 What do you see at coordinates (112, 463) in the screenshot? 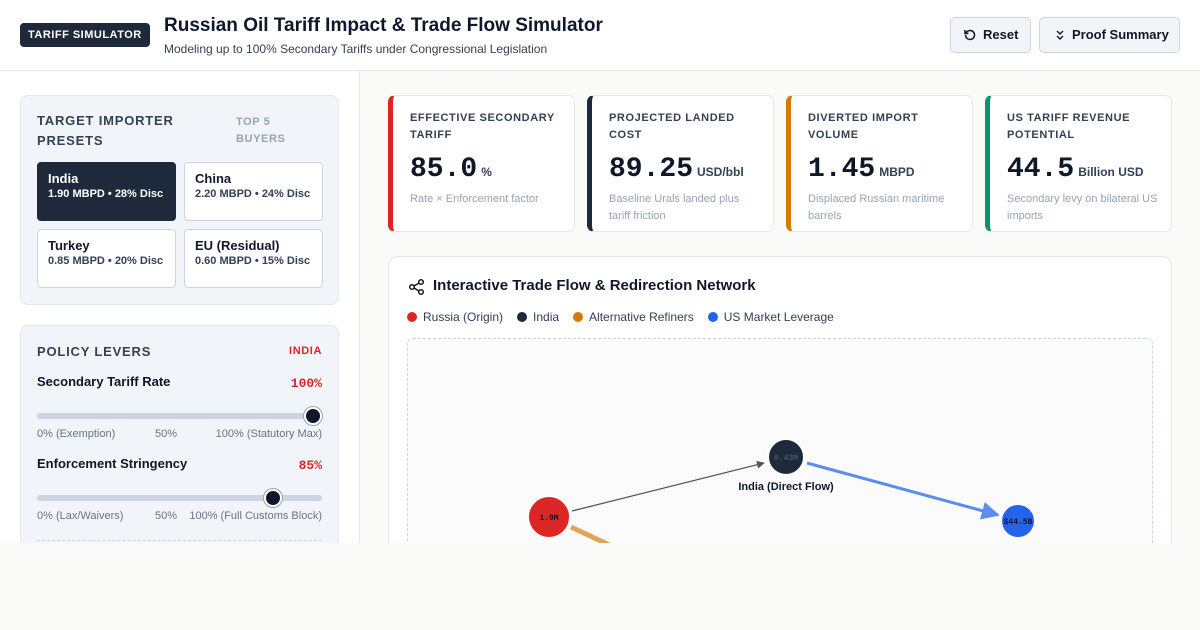
I see `slider-label: Enforcement Stringency` at bounding box center [112, 463].